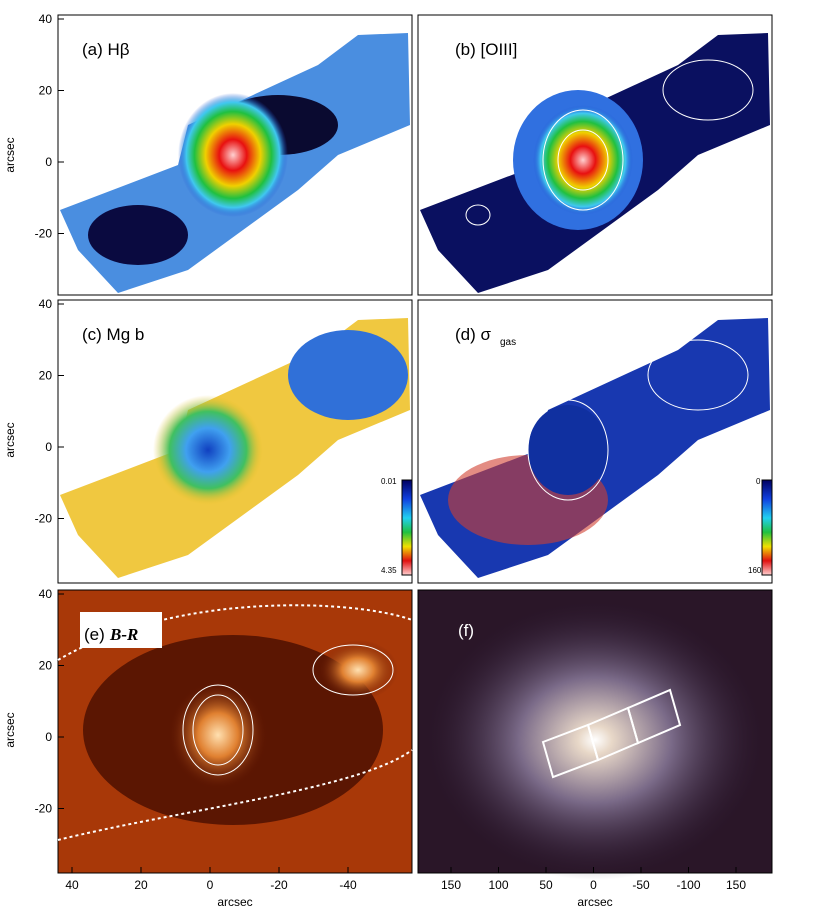  Describe the element at coordinates (758, 481) in the screenshot. I see `colorbar-label: 0` at that location.